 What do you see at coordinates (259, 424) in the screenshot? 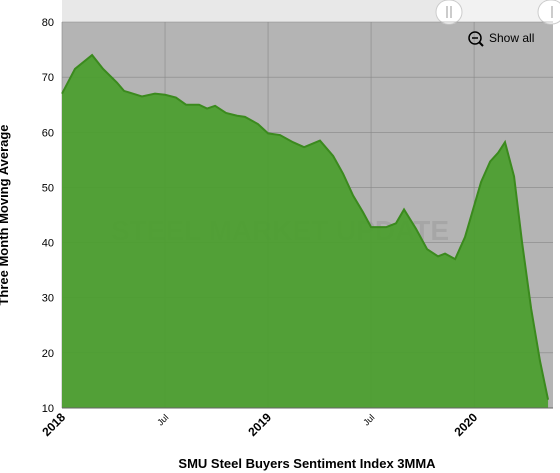
I see `x-tick-label: 2019` at bounding box center [259, 424].